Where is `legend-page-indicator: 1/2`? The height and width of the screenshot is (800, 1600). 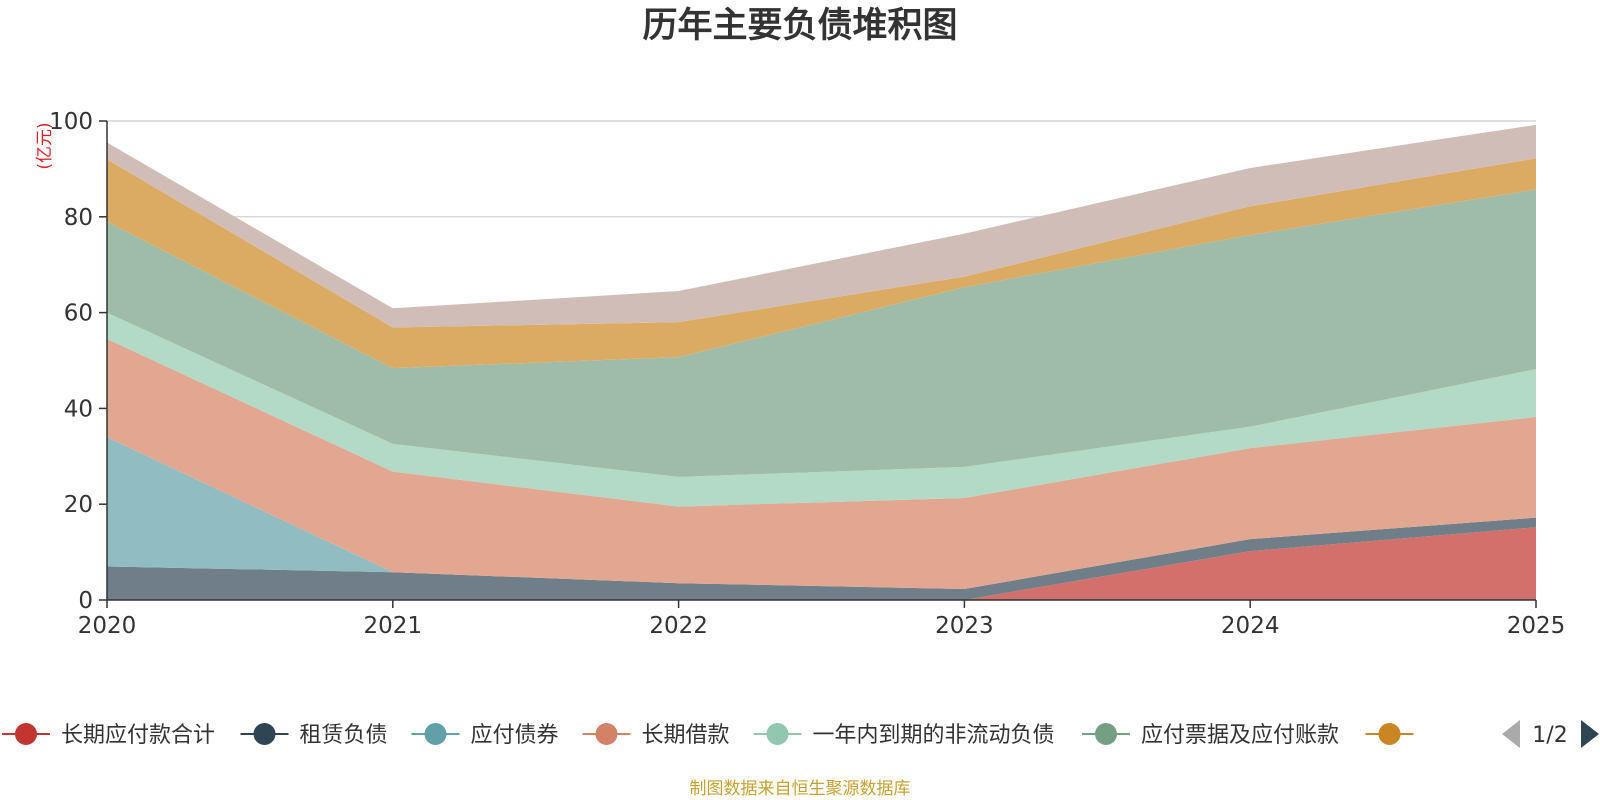 legend-page-indicator: 1/2 is located at coordinates (1549, 735).